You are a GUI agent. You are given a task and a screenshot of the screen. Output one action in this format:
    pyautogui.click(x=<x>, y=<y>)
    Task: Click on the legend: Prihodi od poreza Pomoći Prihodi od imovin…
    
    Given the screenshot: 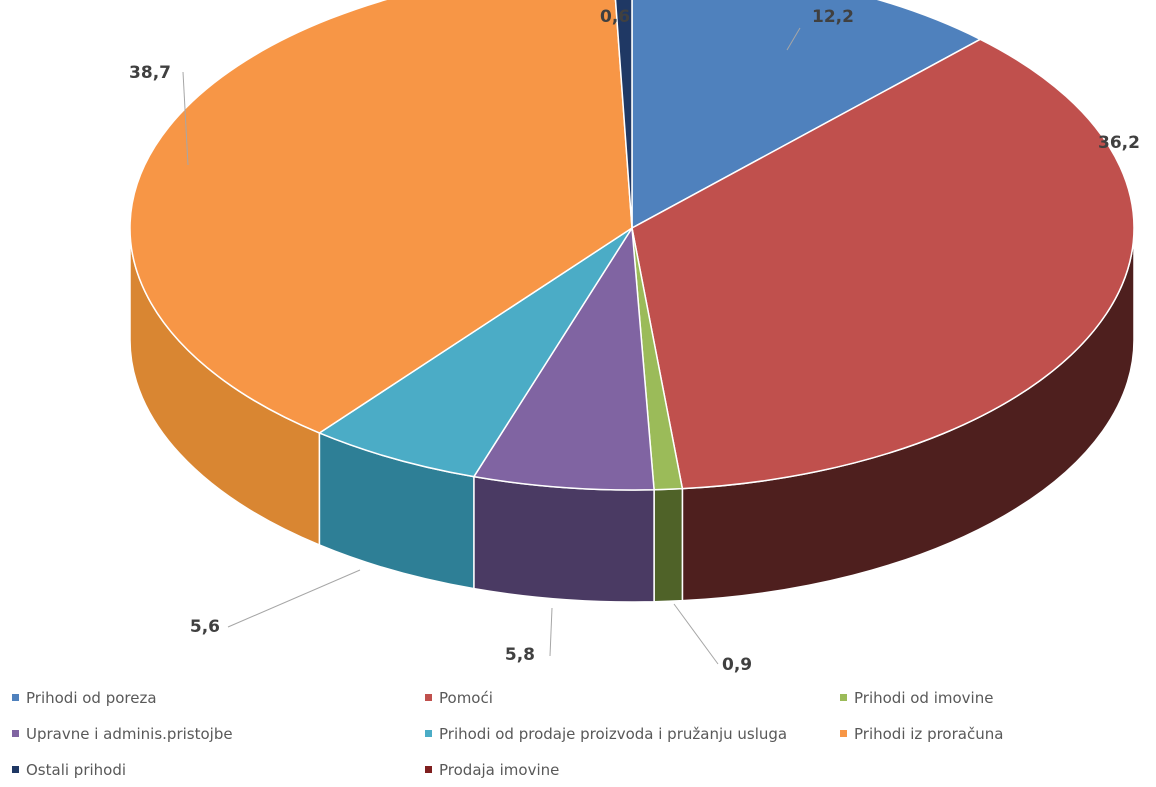 What is the action you would take?
    pyautogui.click(x=578, y=736)
    